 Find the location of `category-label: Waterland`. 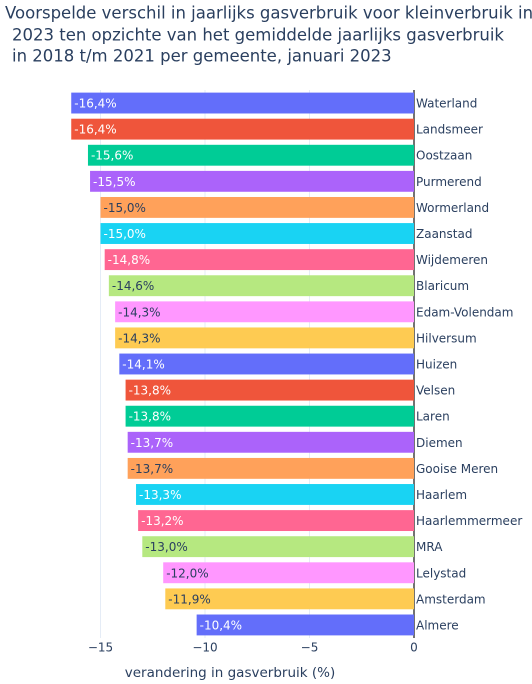

category-label: Waterland is located at coordinates (446, 104).